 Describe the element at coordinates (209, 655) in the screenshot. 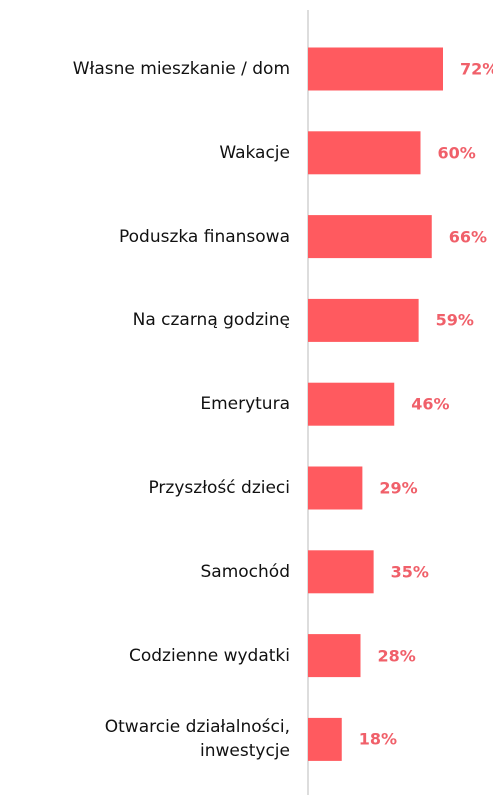

I see `category-label: Codzienne wydatki` at that location.